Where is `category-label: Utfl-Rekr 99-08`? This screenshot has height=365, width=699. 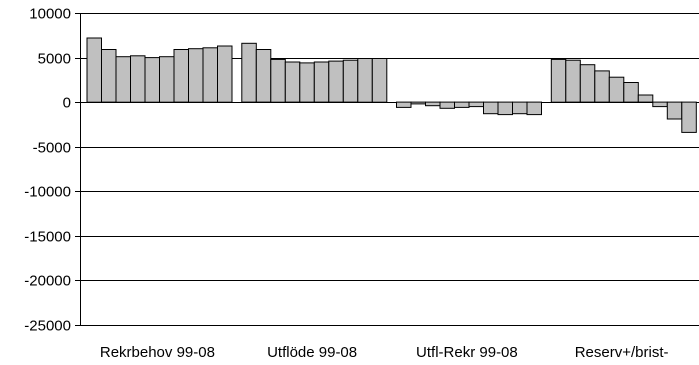
category-label: Utfl-Rekr 99-08 is located at coordinates (467, 352).